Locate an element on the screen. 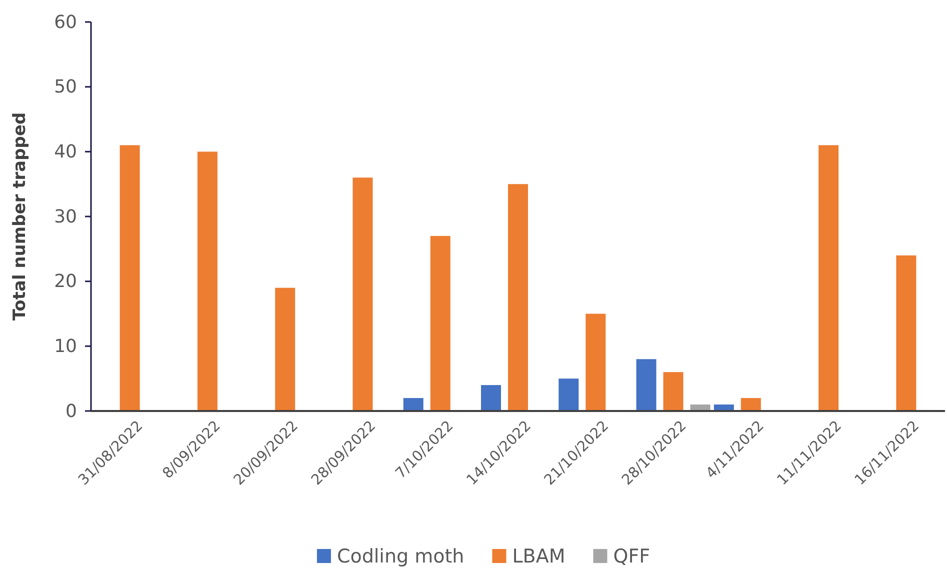  y-tick-label: 30 is located at coordinates (65, 217).